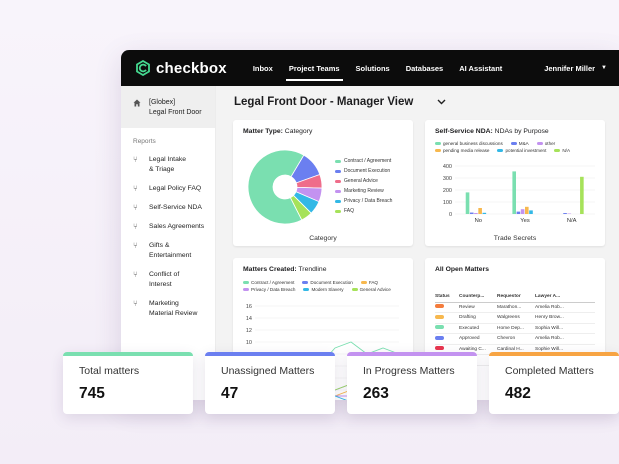 The image size is (619, 464). I want to click on sidebar-item-legal-policy-faq: ⑂ Legal Policy FAQ, so click(168, 189).